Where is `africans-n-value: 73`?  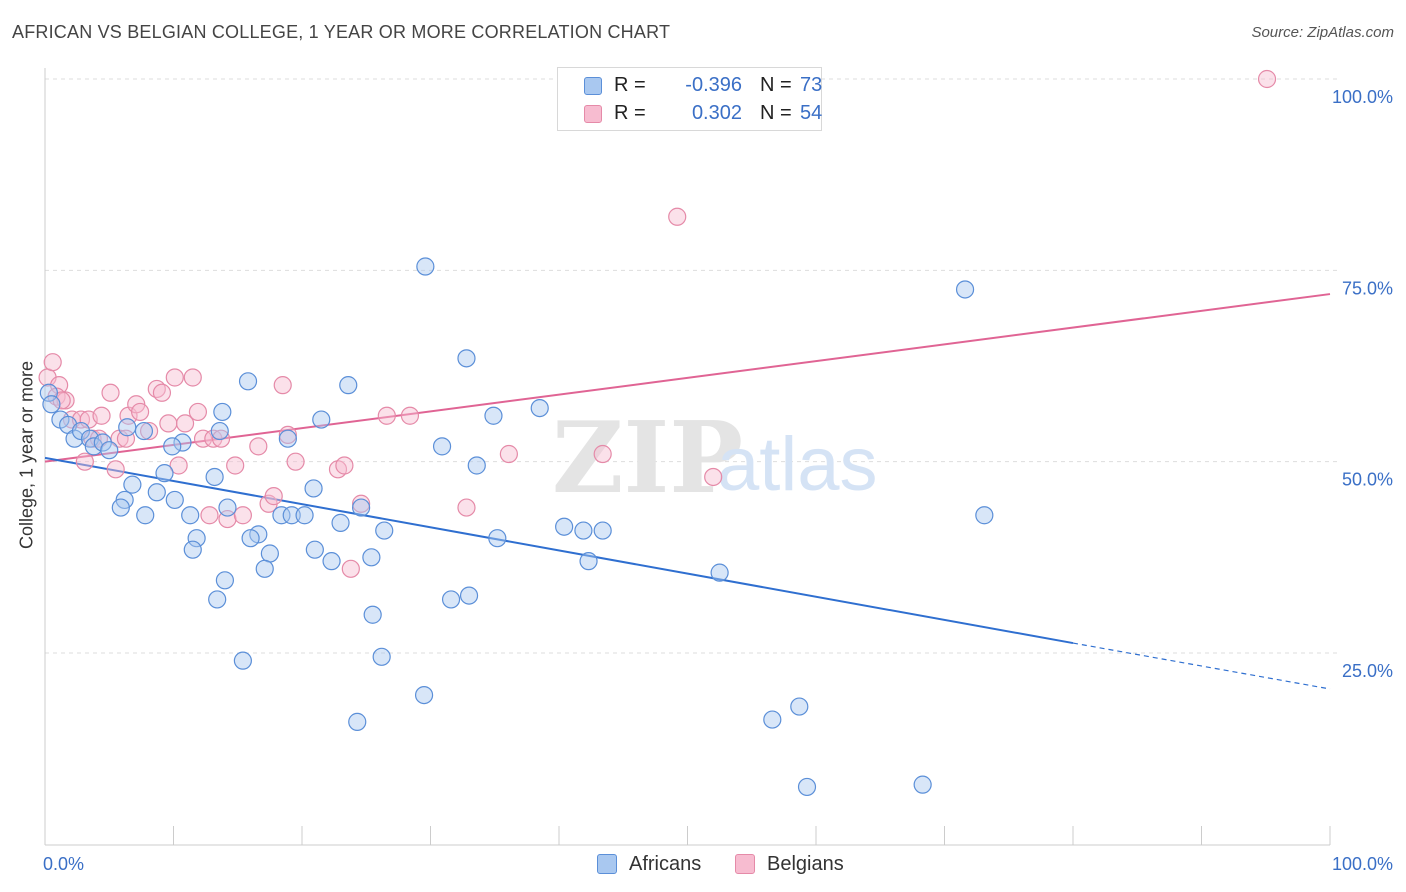 africans-n-value: 73 is located at coordinates (811, 85).